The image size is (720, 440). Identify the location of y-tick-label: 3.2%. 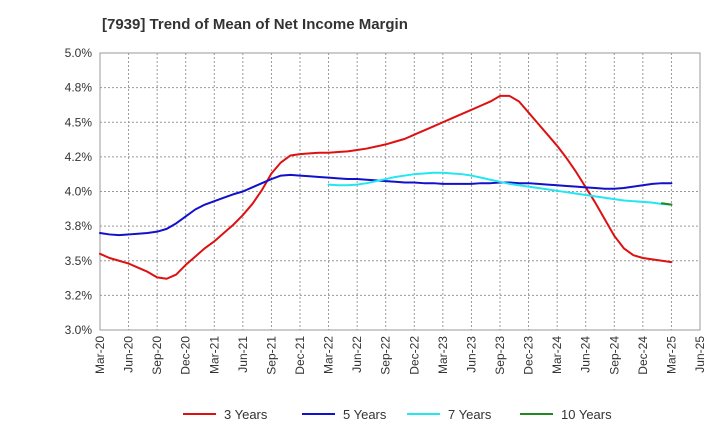
(79, 295).